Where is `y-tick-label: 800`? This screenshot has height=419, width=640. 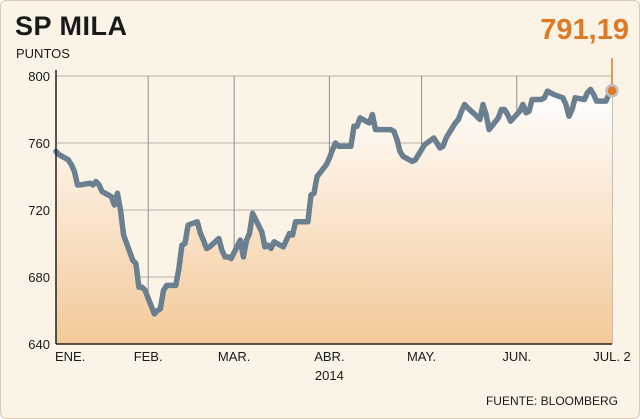 y-tick-label: 800 is located at coordinates (39, 76).